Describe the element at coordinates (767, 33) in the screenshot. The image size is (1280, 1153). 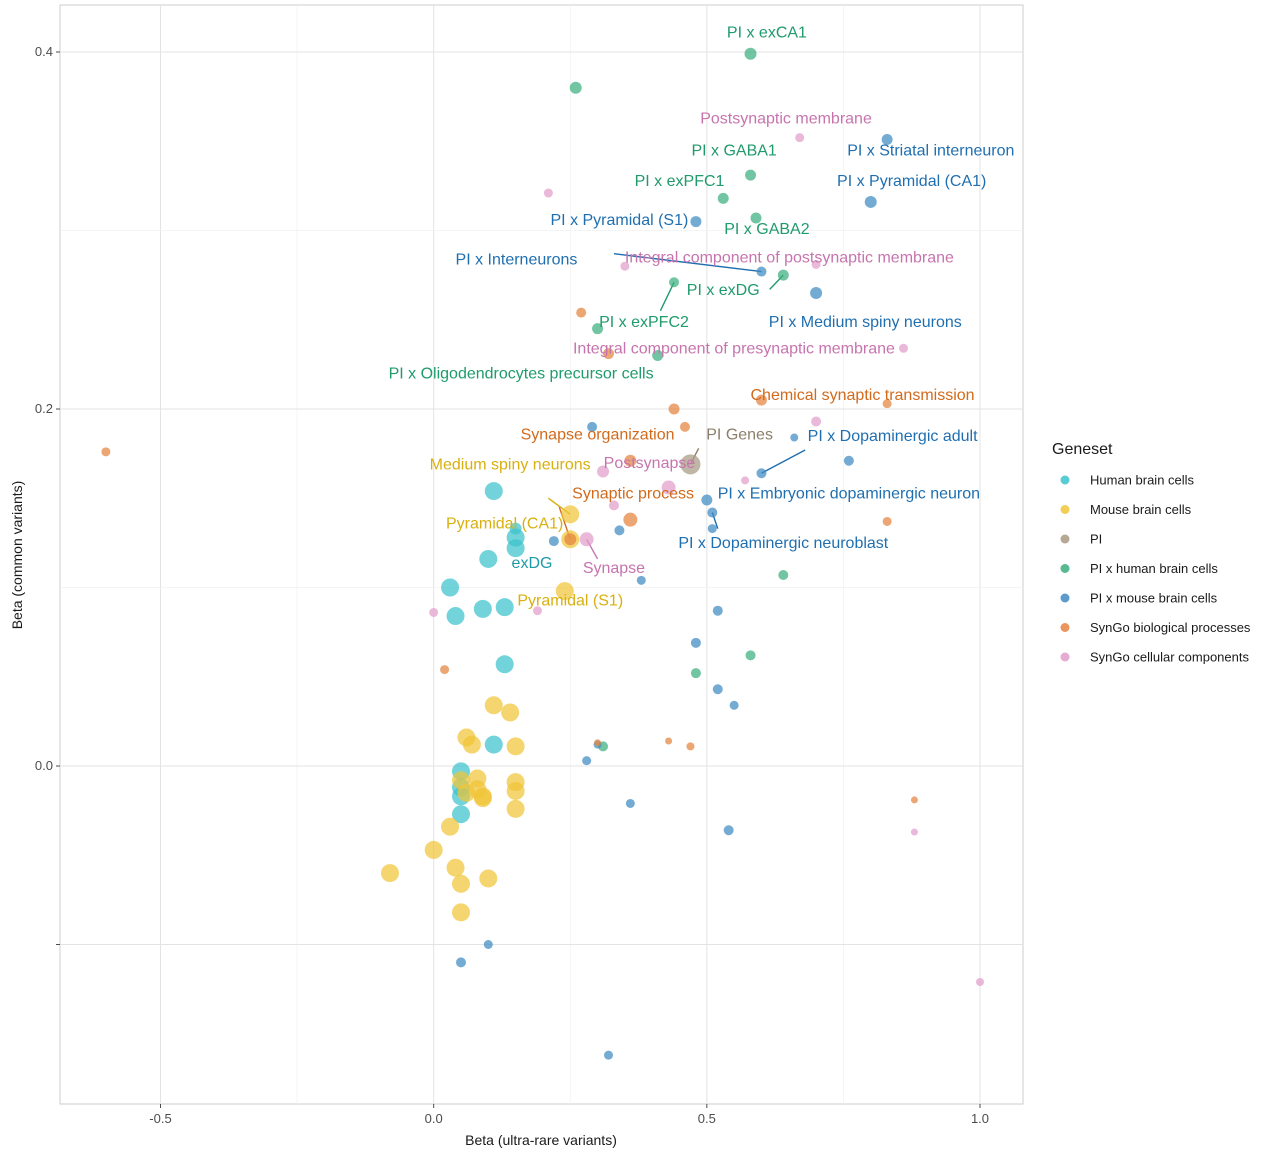
I see `point-annotation: PI x exCA1` at that location.